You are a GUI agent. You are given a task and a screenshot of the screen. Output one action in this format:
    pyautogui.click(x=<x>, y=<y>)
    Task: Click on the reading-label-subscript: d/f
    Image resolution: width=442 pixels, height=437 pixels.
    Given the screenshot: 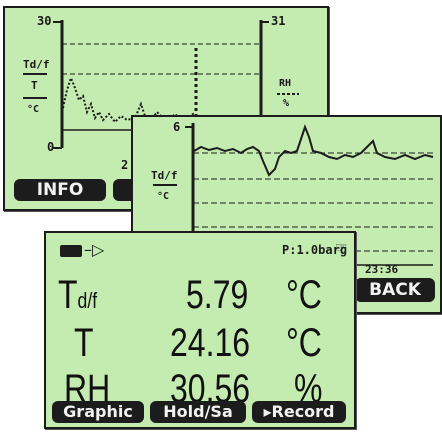 What is the action you would take?
    pyautogui.click(x=87, y=300)
    